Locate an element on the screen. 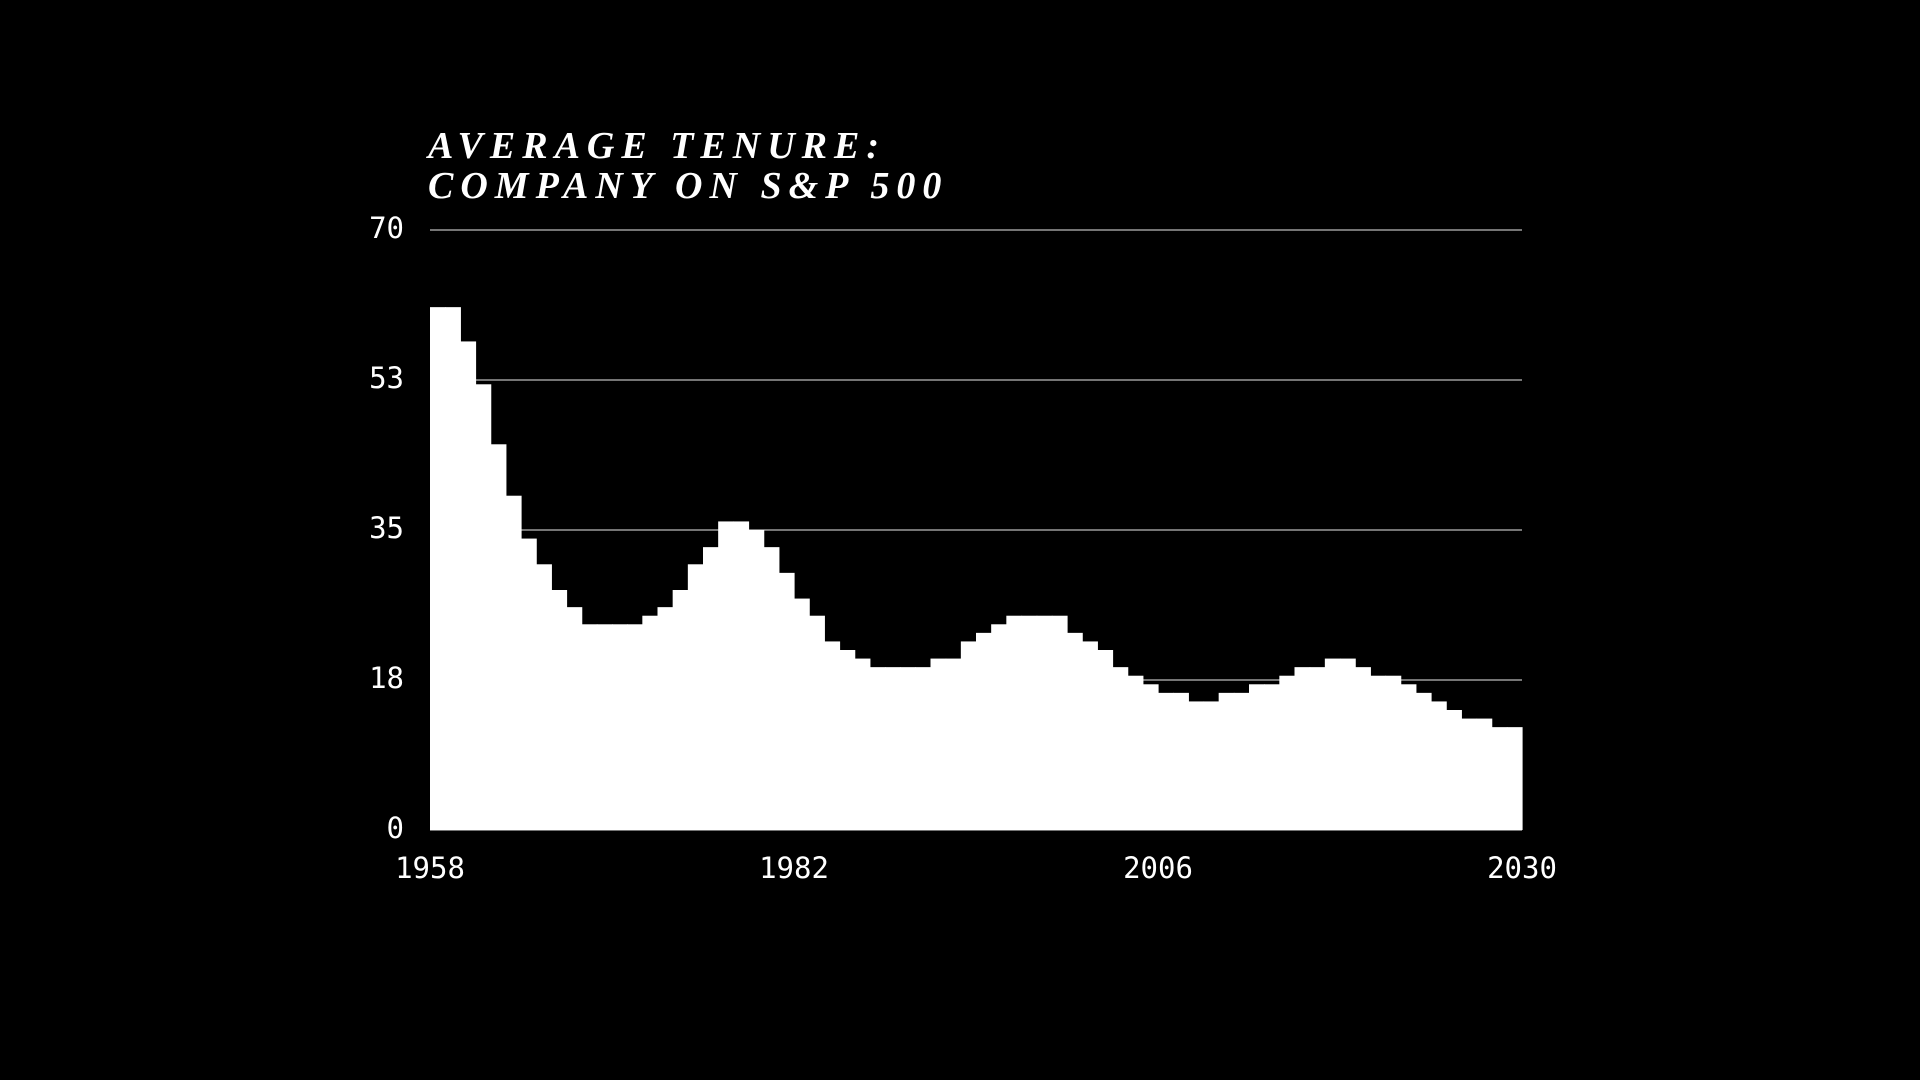 Image resolution: width=1920 pixels, height=1080 pixels. x-tick-label: 2006 is located at coordinates (1158, 868).